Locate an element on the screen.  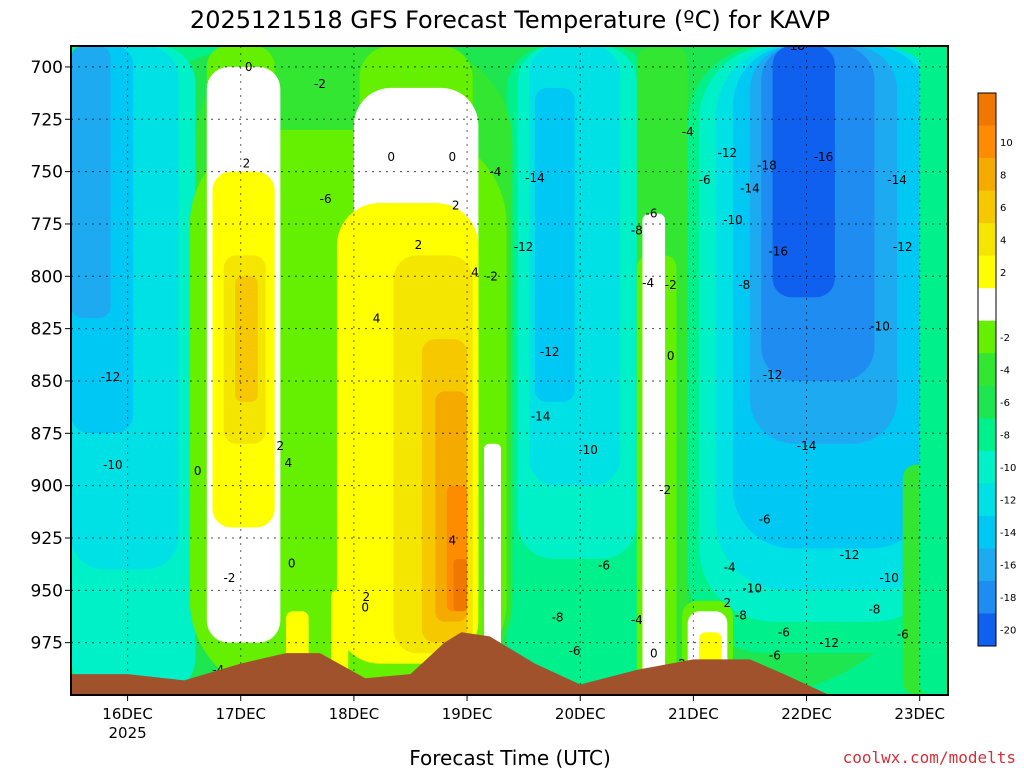
colorbar-label: -20 is located at coordinates (1008, 631).